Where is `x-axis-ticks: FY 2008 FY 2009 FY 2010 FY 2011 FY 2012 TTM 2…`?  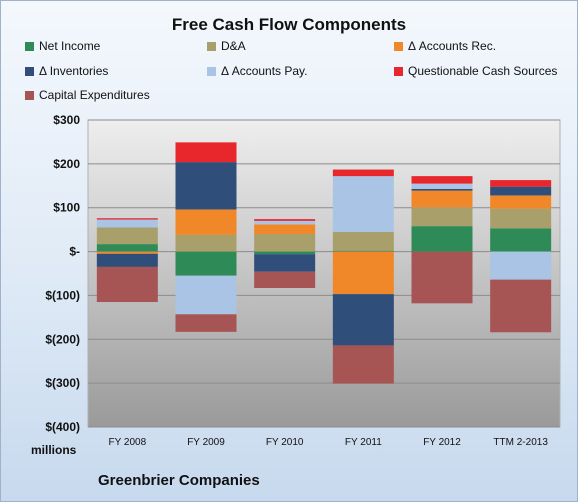 x-axis-ticks: FY 2008 FY 2009 FY 2010 FY 2011 FY 2012 TTM 2… is located at coordinates (329, 442).